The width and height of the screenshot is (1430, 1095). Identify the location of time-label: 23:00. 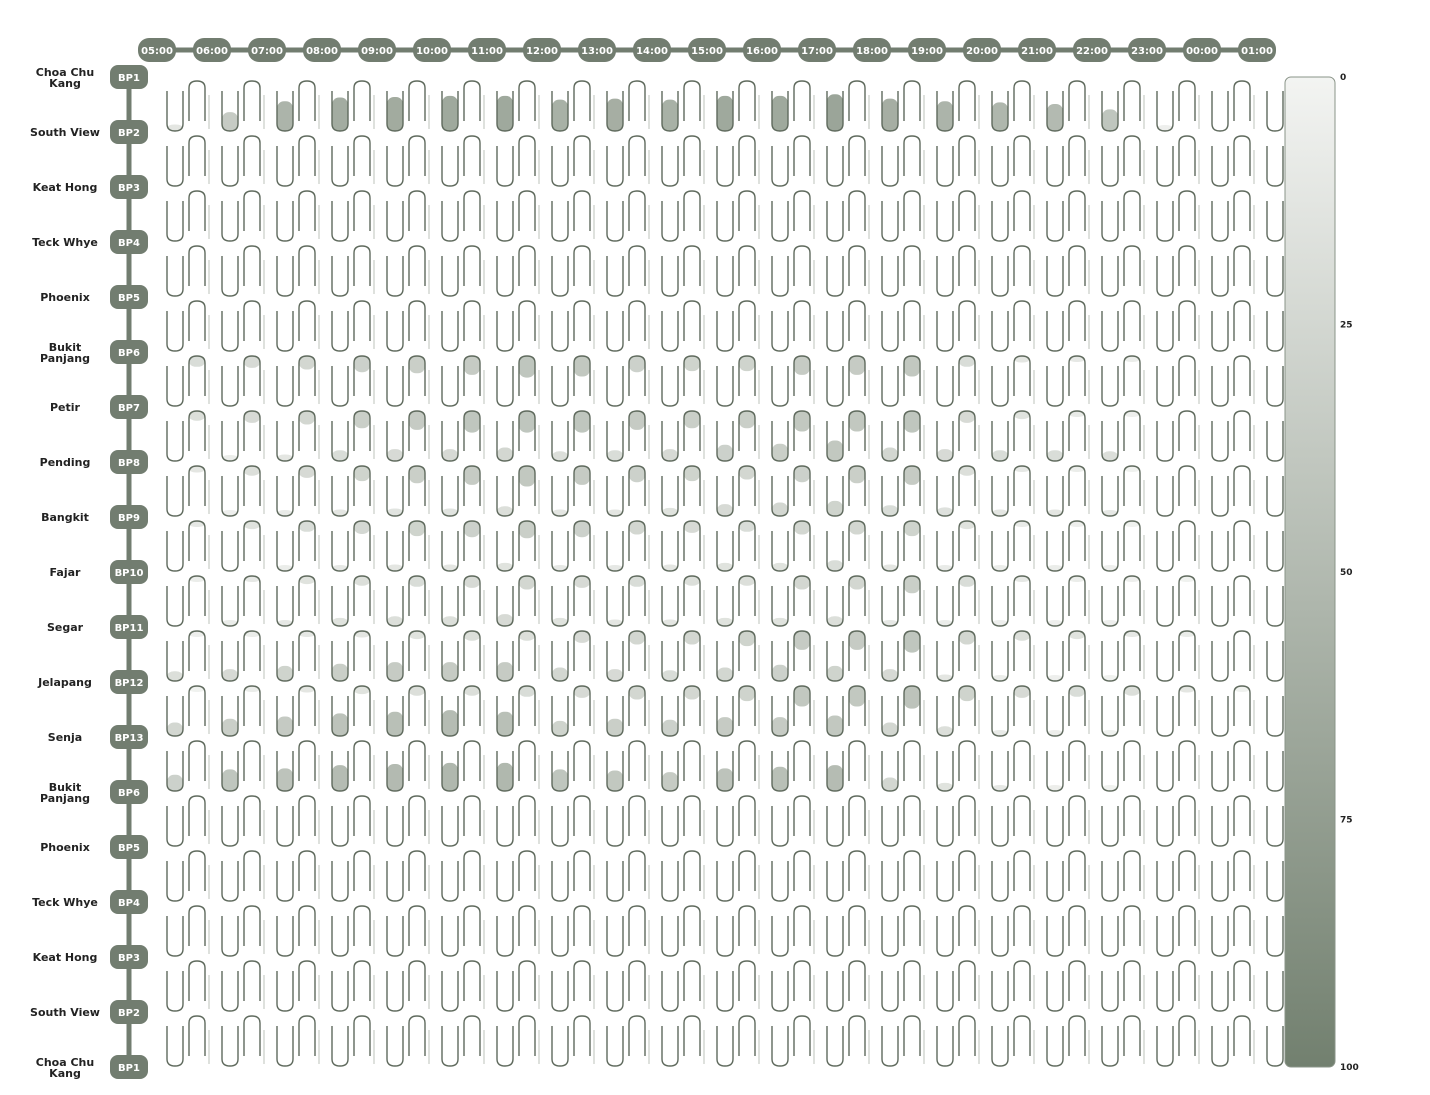
(1147, 51).